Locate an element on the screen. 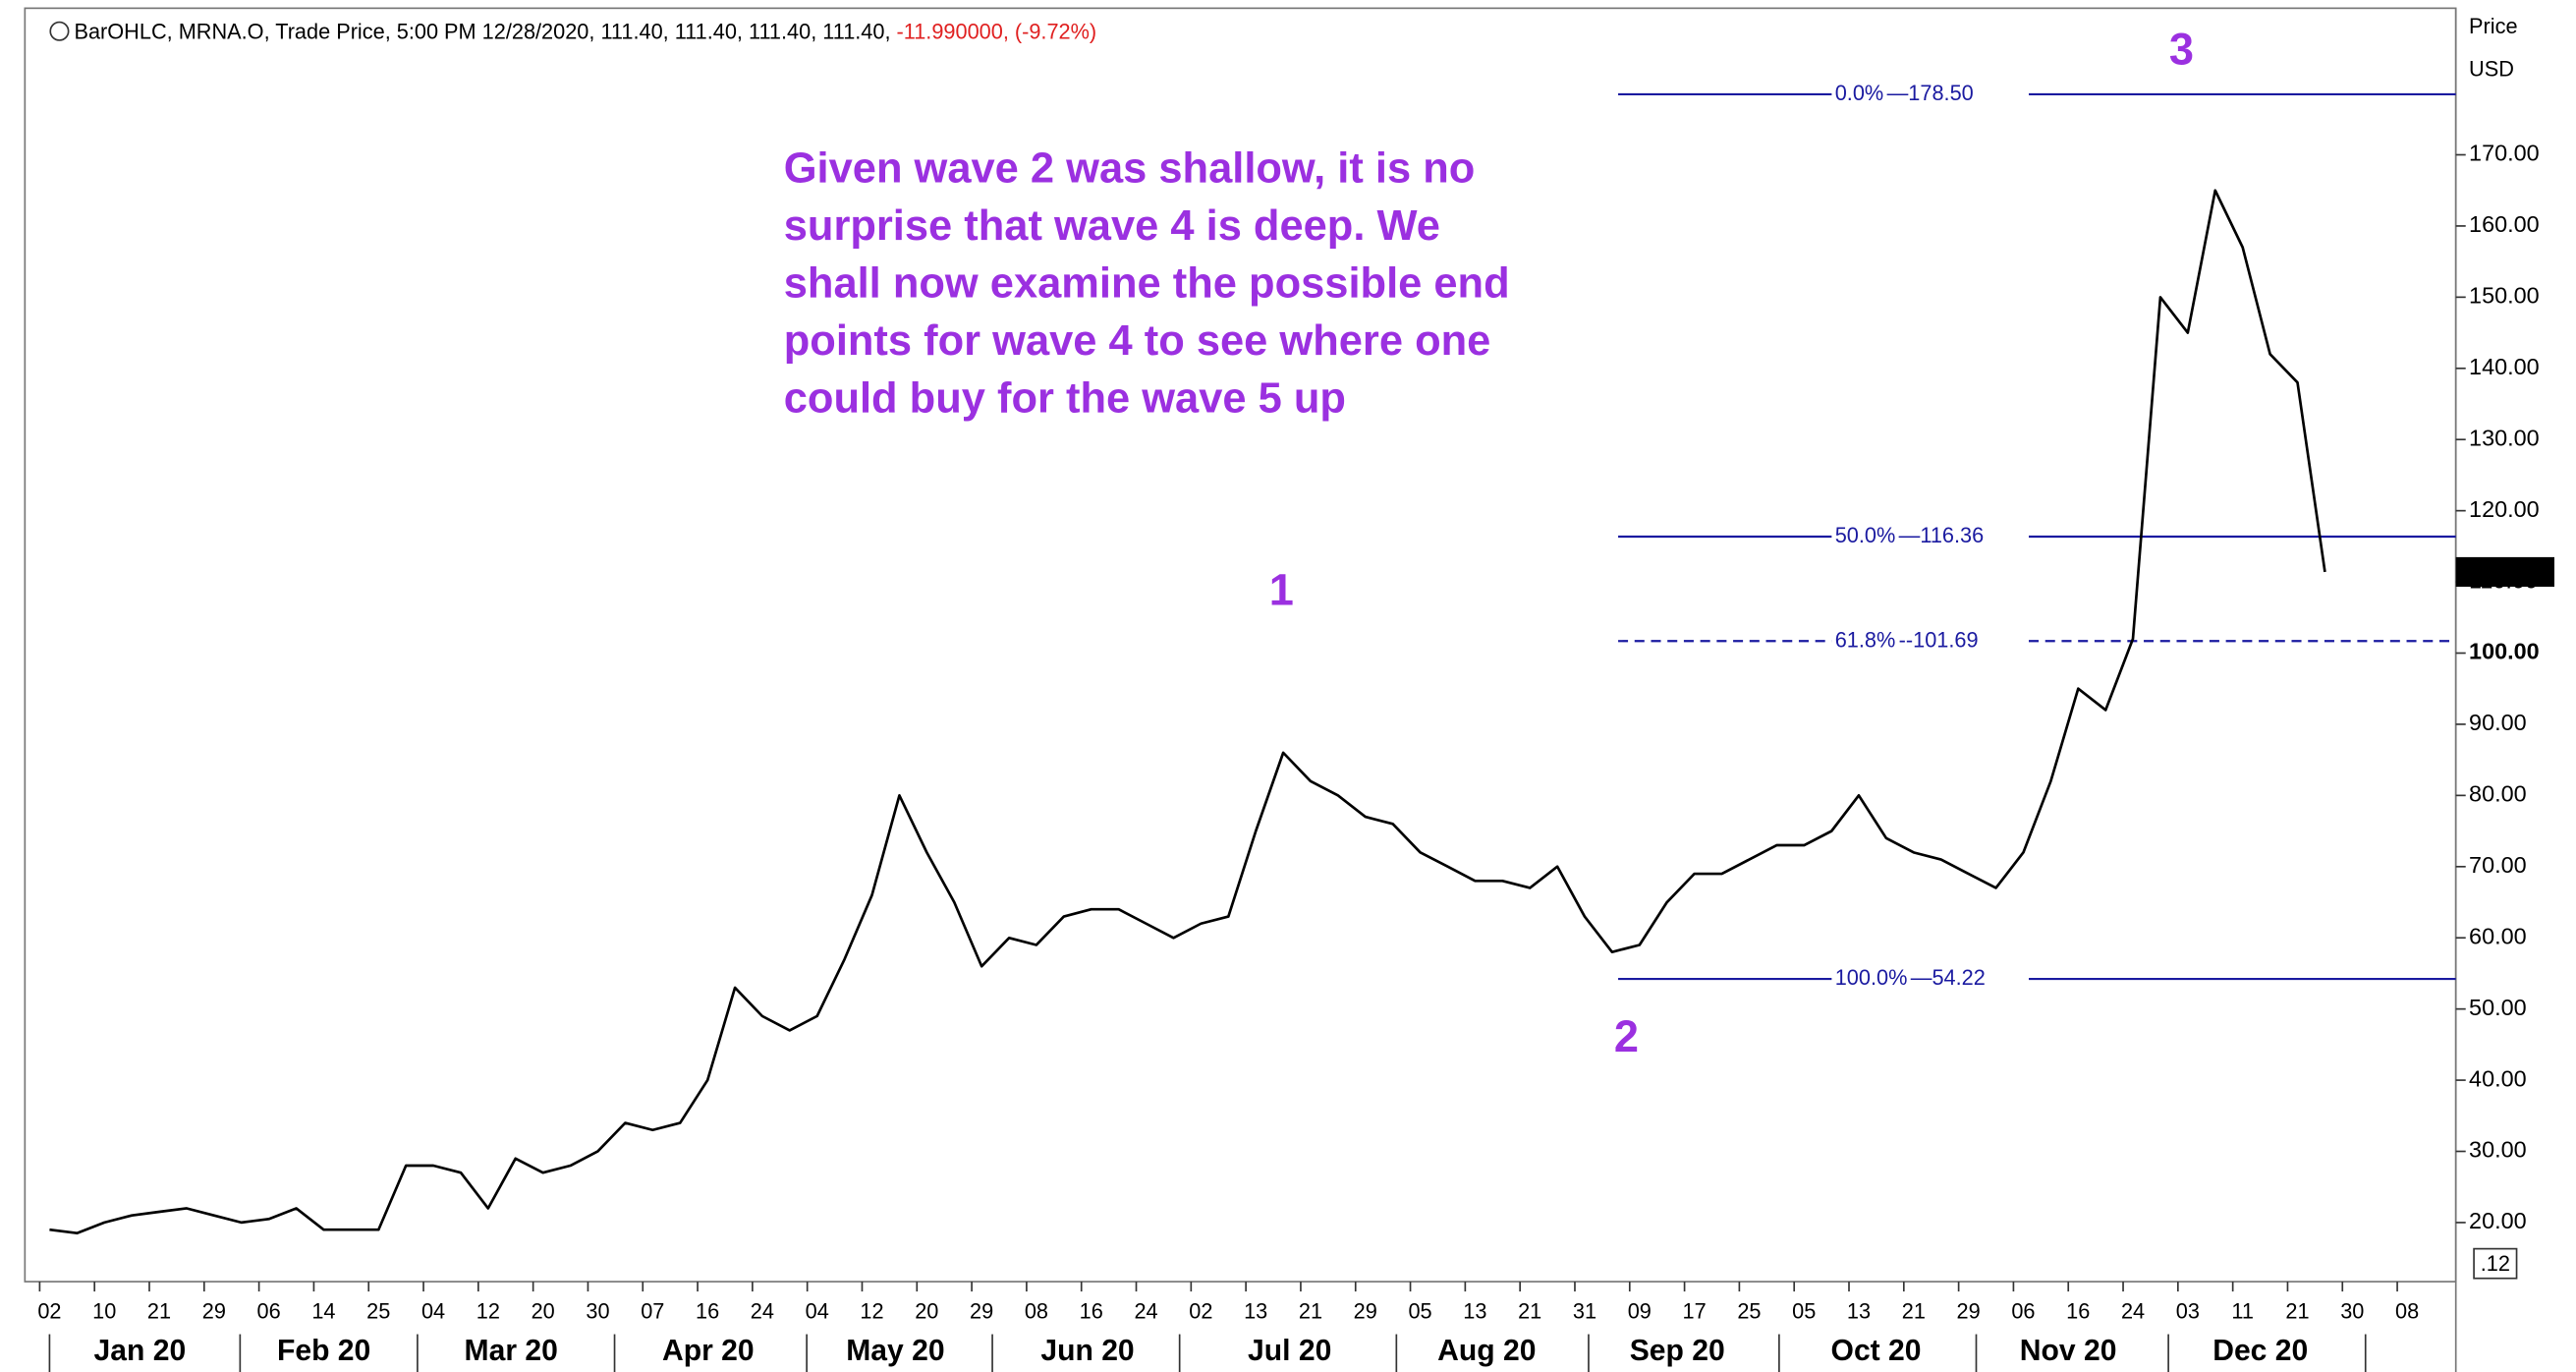  x-tick-label: 09 is located at coordinates (1640, 1311).